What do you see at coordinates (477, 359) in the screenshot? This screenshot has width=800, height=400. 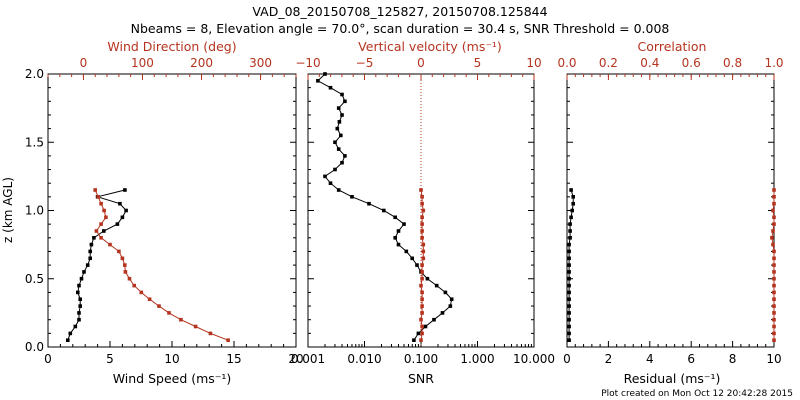 I see `bottom-tick-label: 1.000` at bounding box center [477, 359].